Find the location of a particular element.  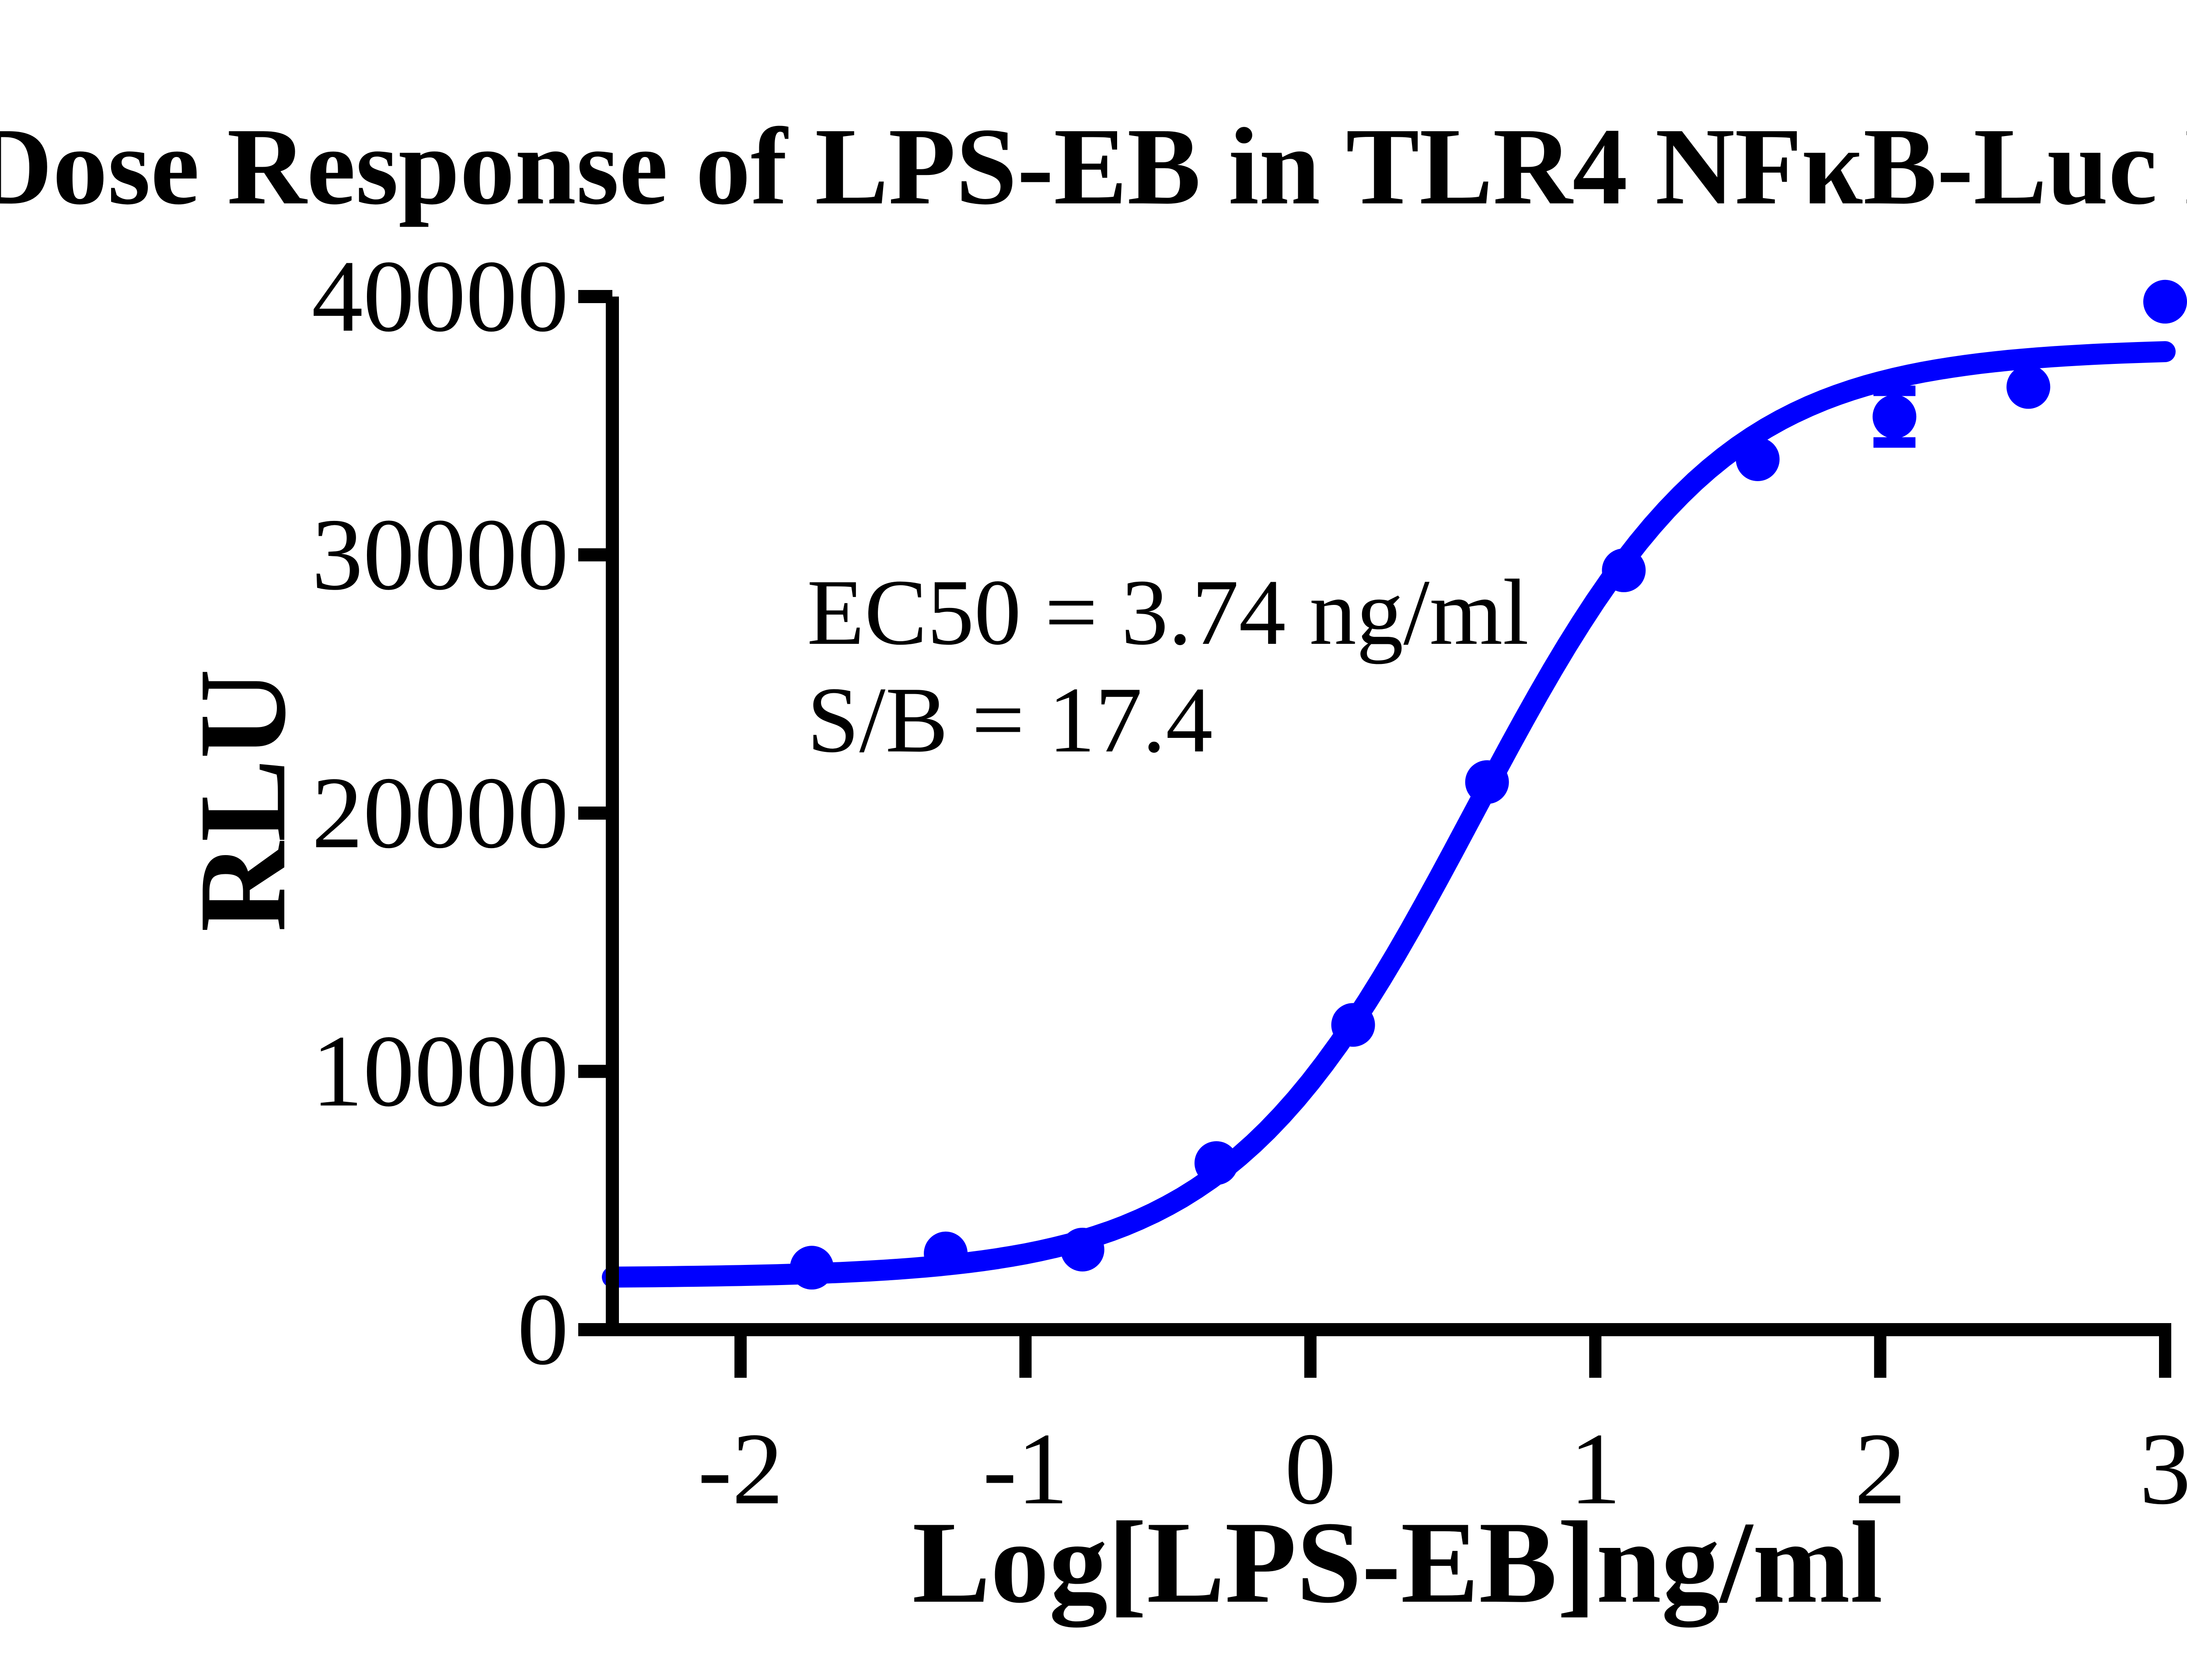

x-tick-label: 0 is located at coordinates (1311, 1469).